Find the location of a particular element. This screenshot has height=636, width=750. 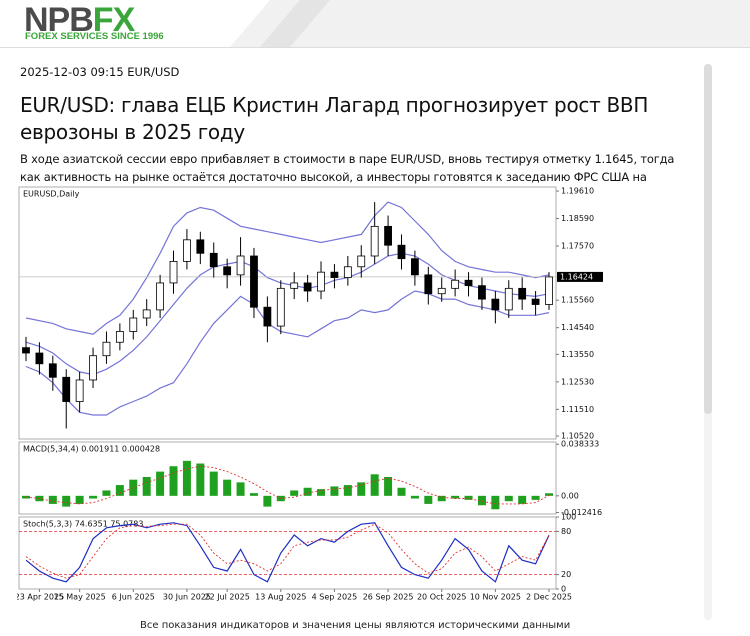

x-tick-label: 30 Jun 2025 is located at coordinates (187, 597).